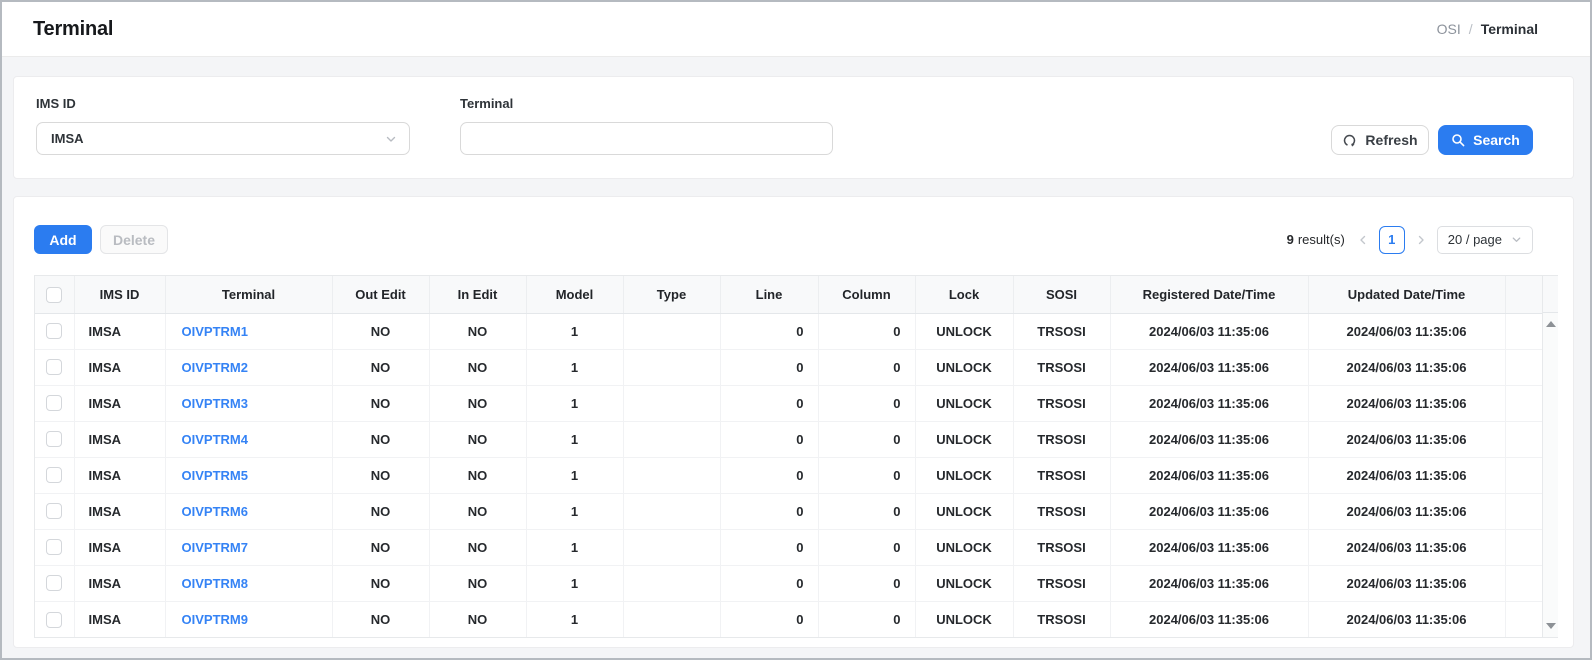  I want to click on breadcrumb-parent: OSI, so click(1448, 29).